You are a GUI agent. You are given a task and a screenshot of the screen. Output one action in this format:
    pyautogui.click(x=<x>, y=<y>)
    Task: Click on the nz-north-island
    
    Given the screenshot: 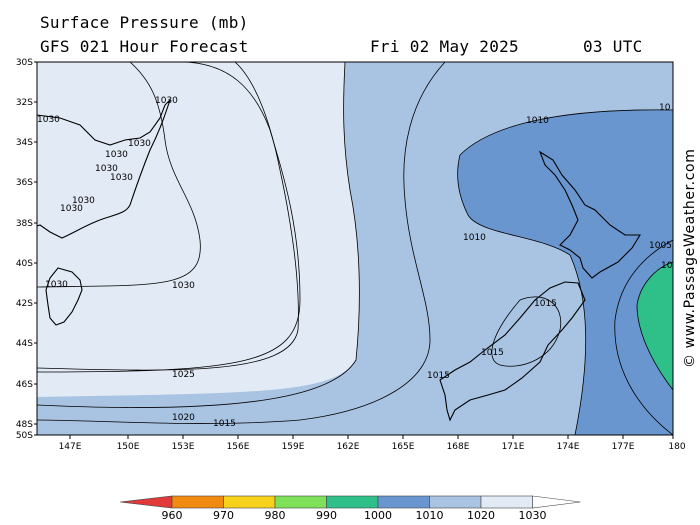 What is the action you would take?
    pyautogui.click(x=589, y=214)
    